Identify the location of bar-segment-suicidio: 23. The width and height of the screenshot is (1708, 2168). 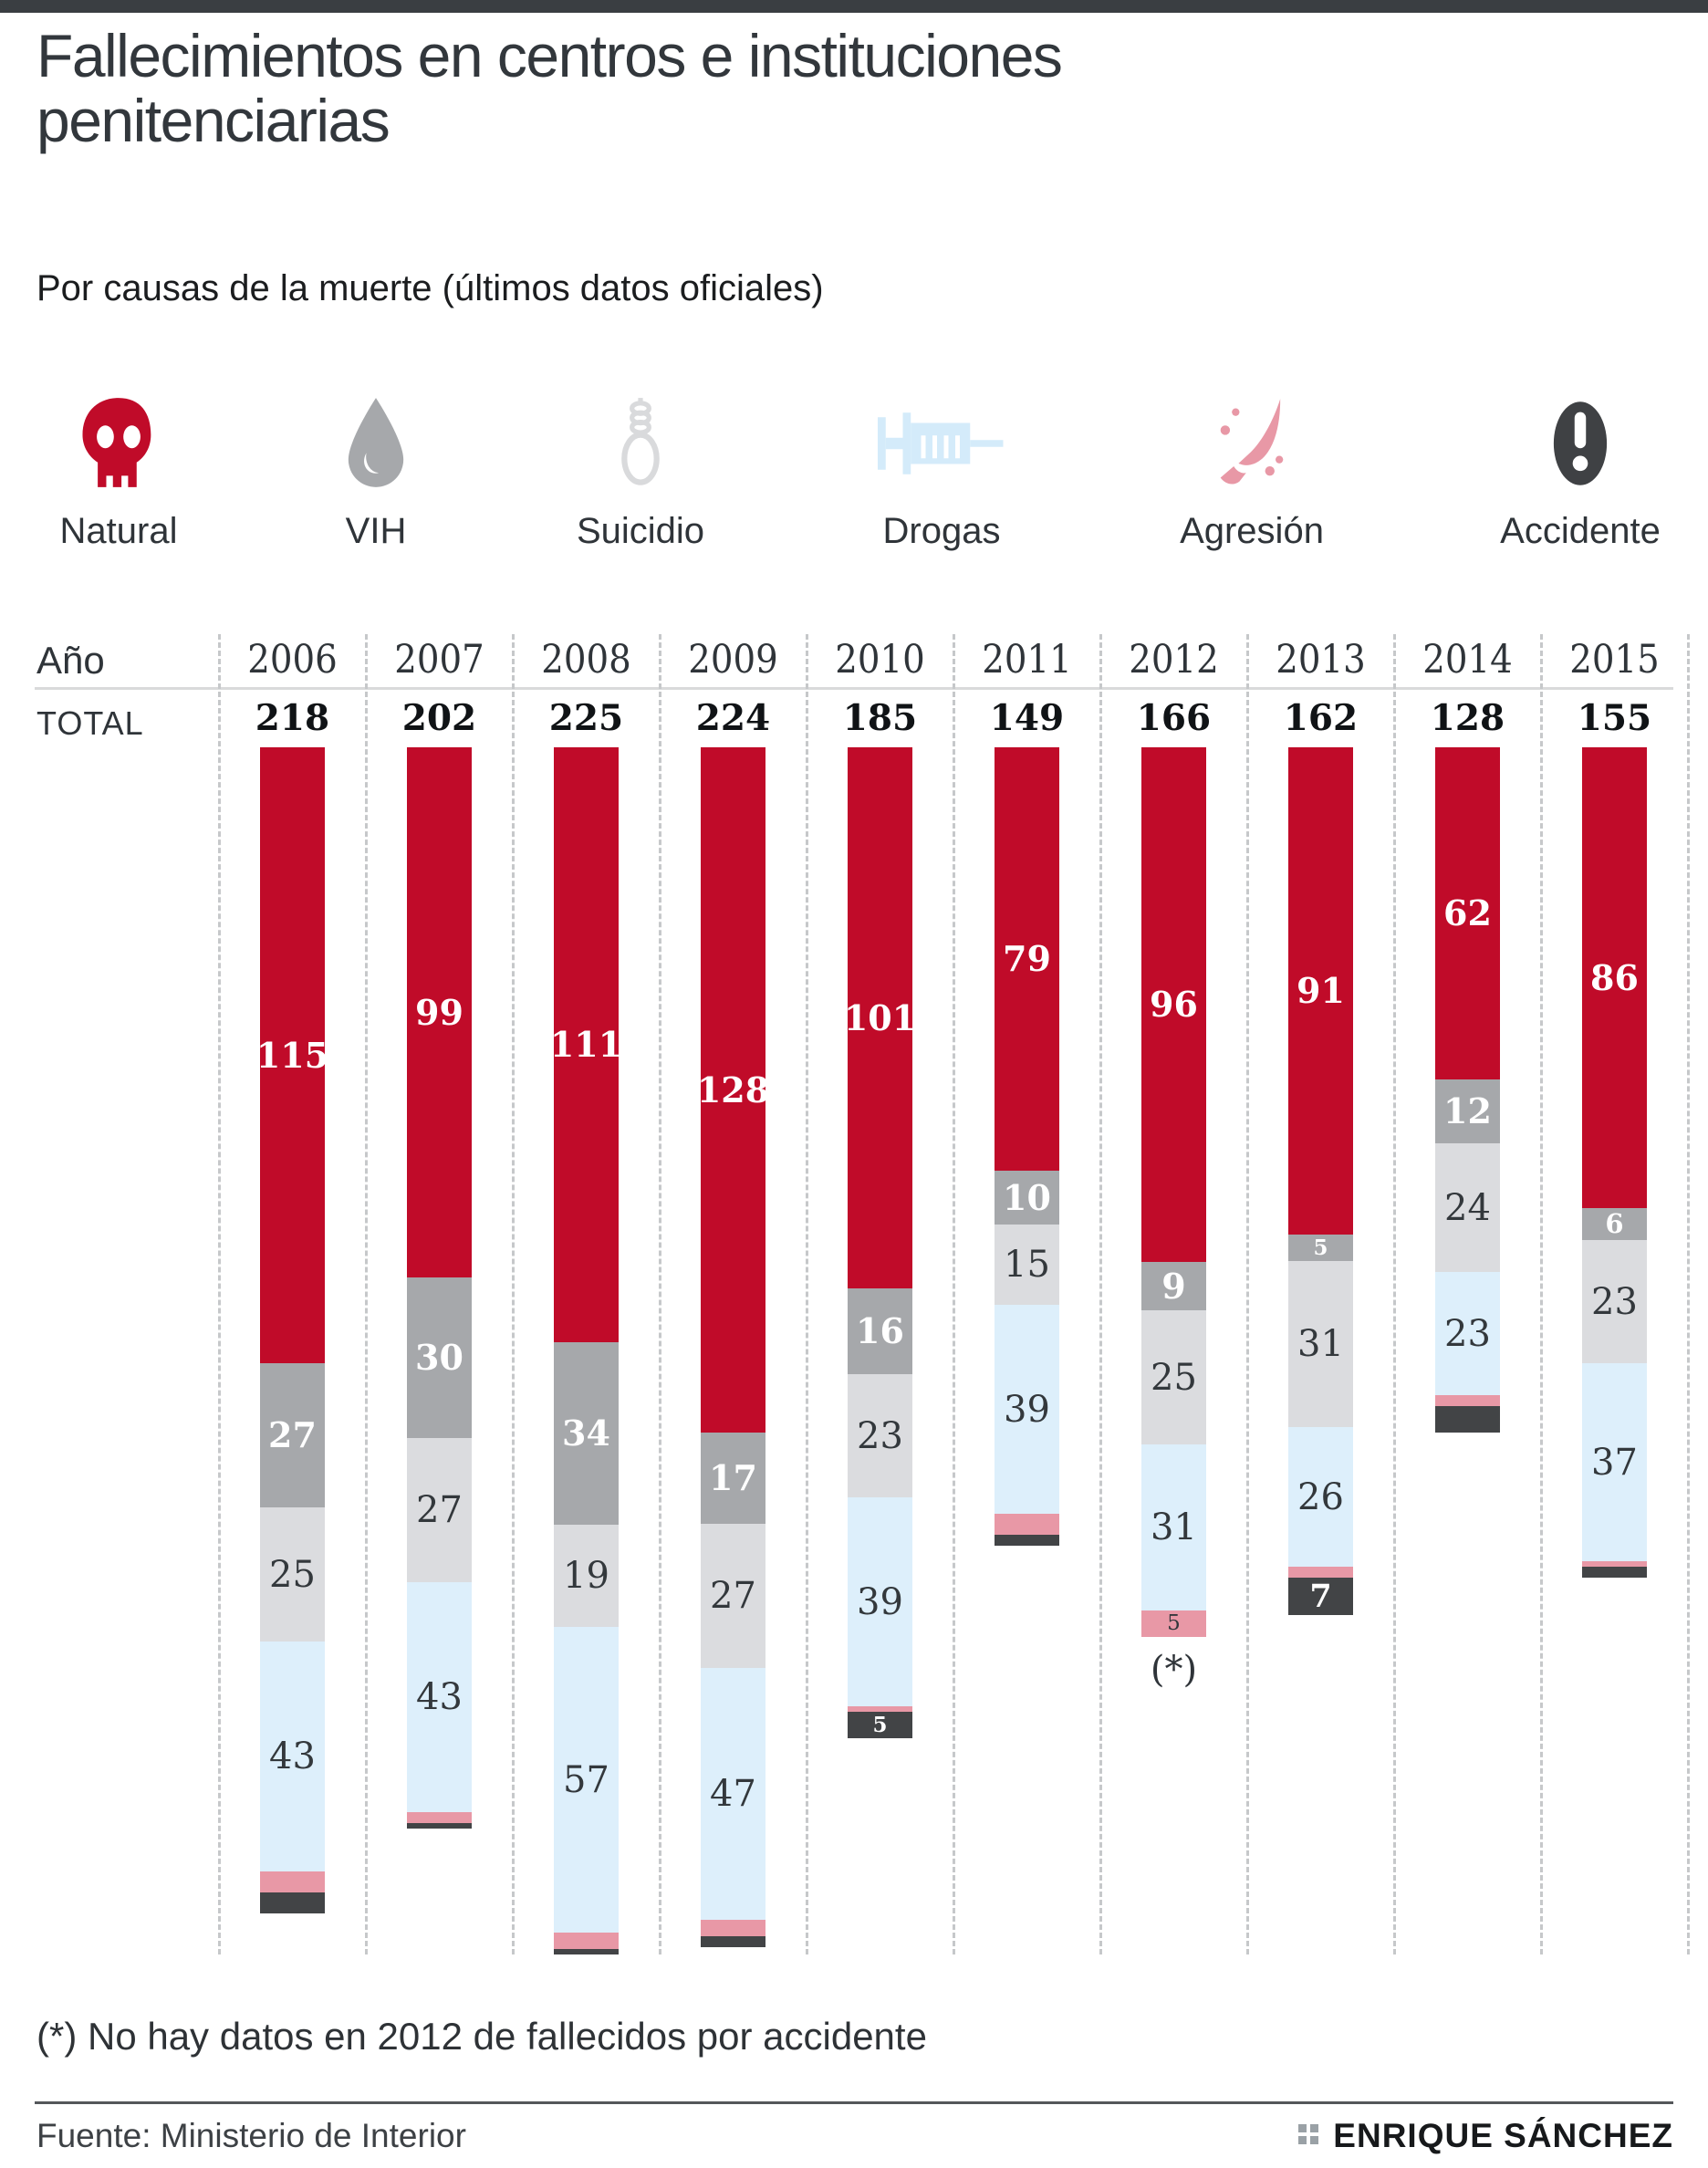
(1615, 1301).